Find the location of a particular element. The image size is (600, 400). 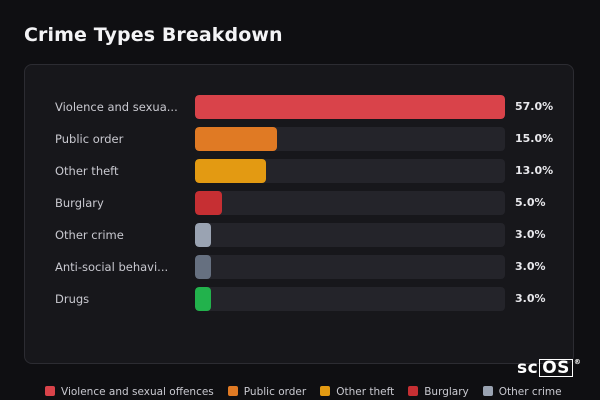

bar-row: Other crime 3.0% is located at coordinates (299, 235).